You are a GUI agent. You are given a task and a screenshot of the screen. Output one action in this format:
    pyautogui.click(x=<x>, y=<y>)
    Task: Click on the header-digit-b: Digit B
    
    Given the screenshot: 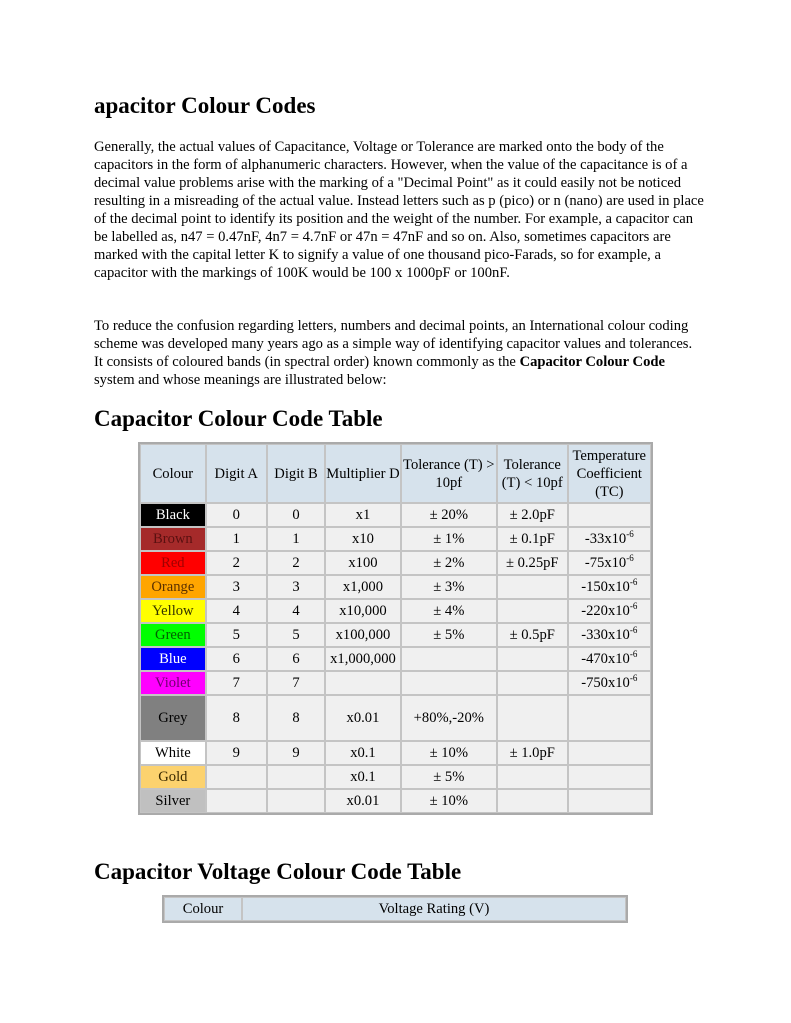 What is the action you would take?
    pyautogui.click(x=296, y=473)
    